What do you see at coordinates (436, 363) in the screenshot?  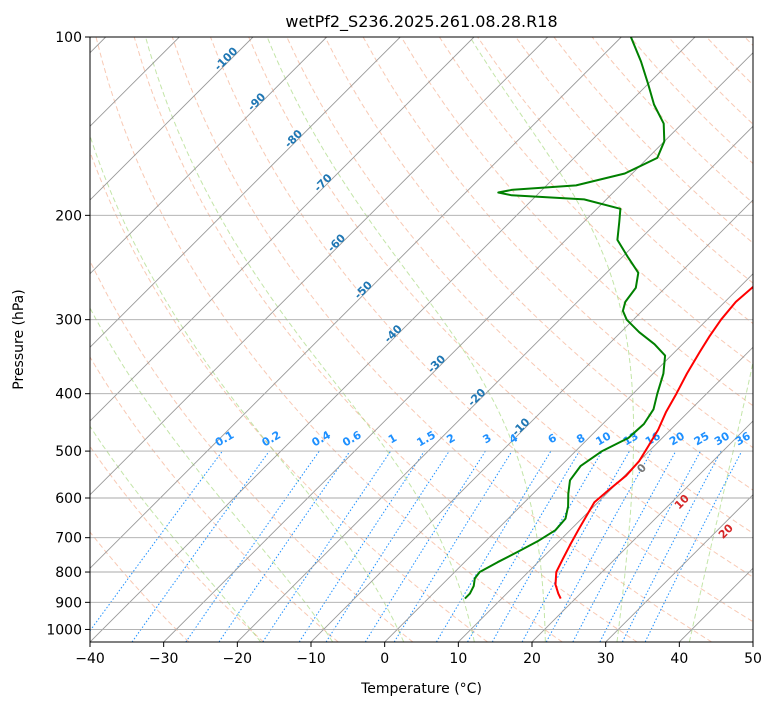 I see `isotherm-label: -30` at bounding box center [436, 363].